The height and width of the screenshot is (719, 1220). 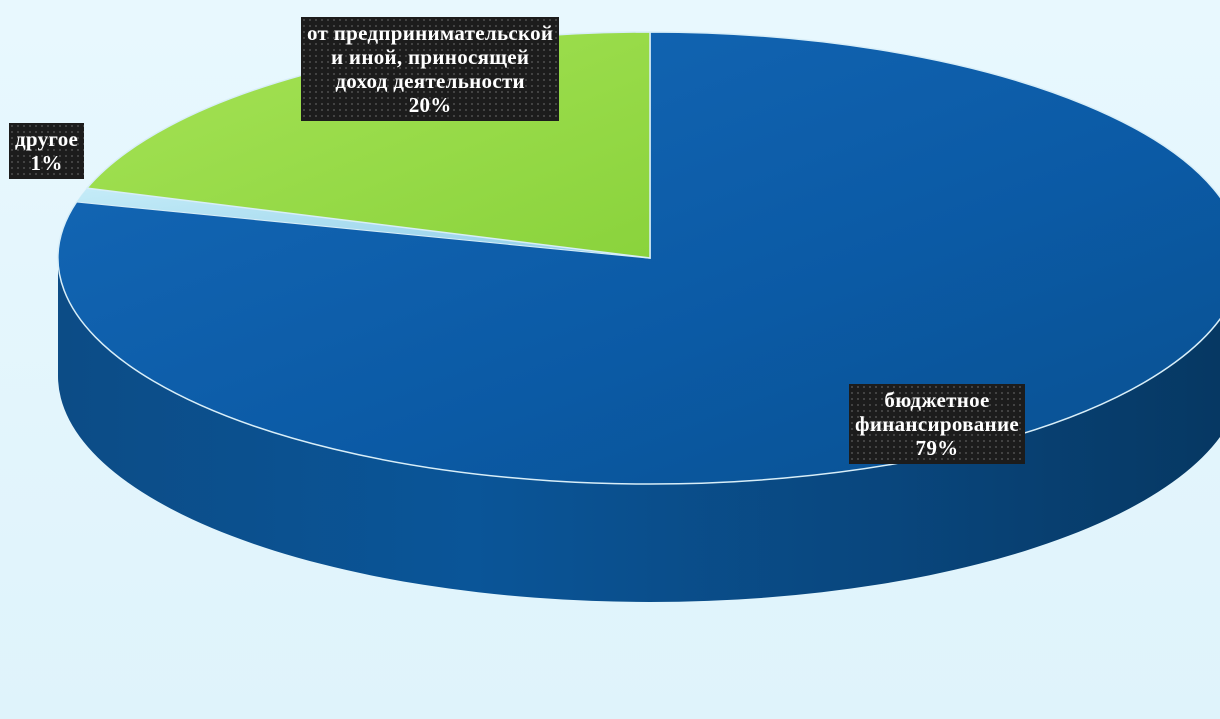 I want to click on slice-label-budget: бюджетное финансирование 79%, so click(x=937, y=424).